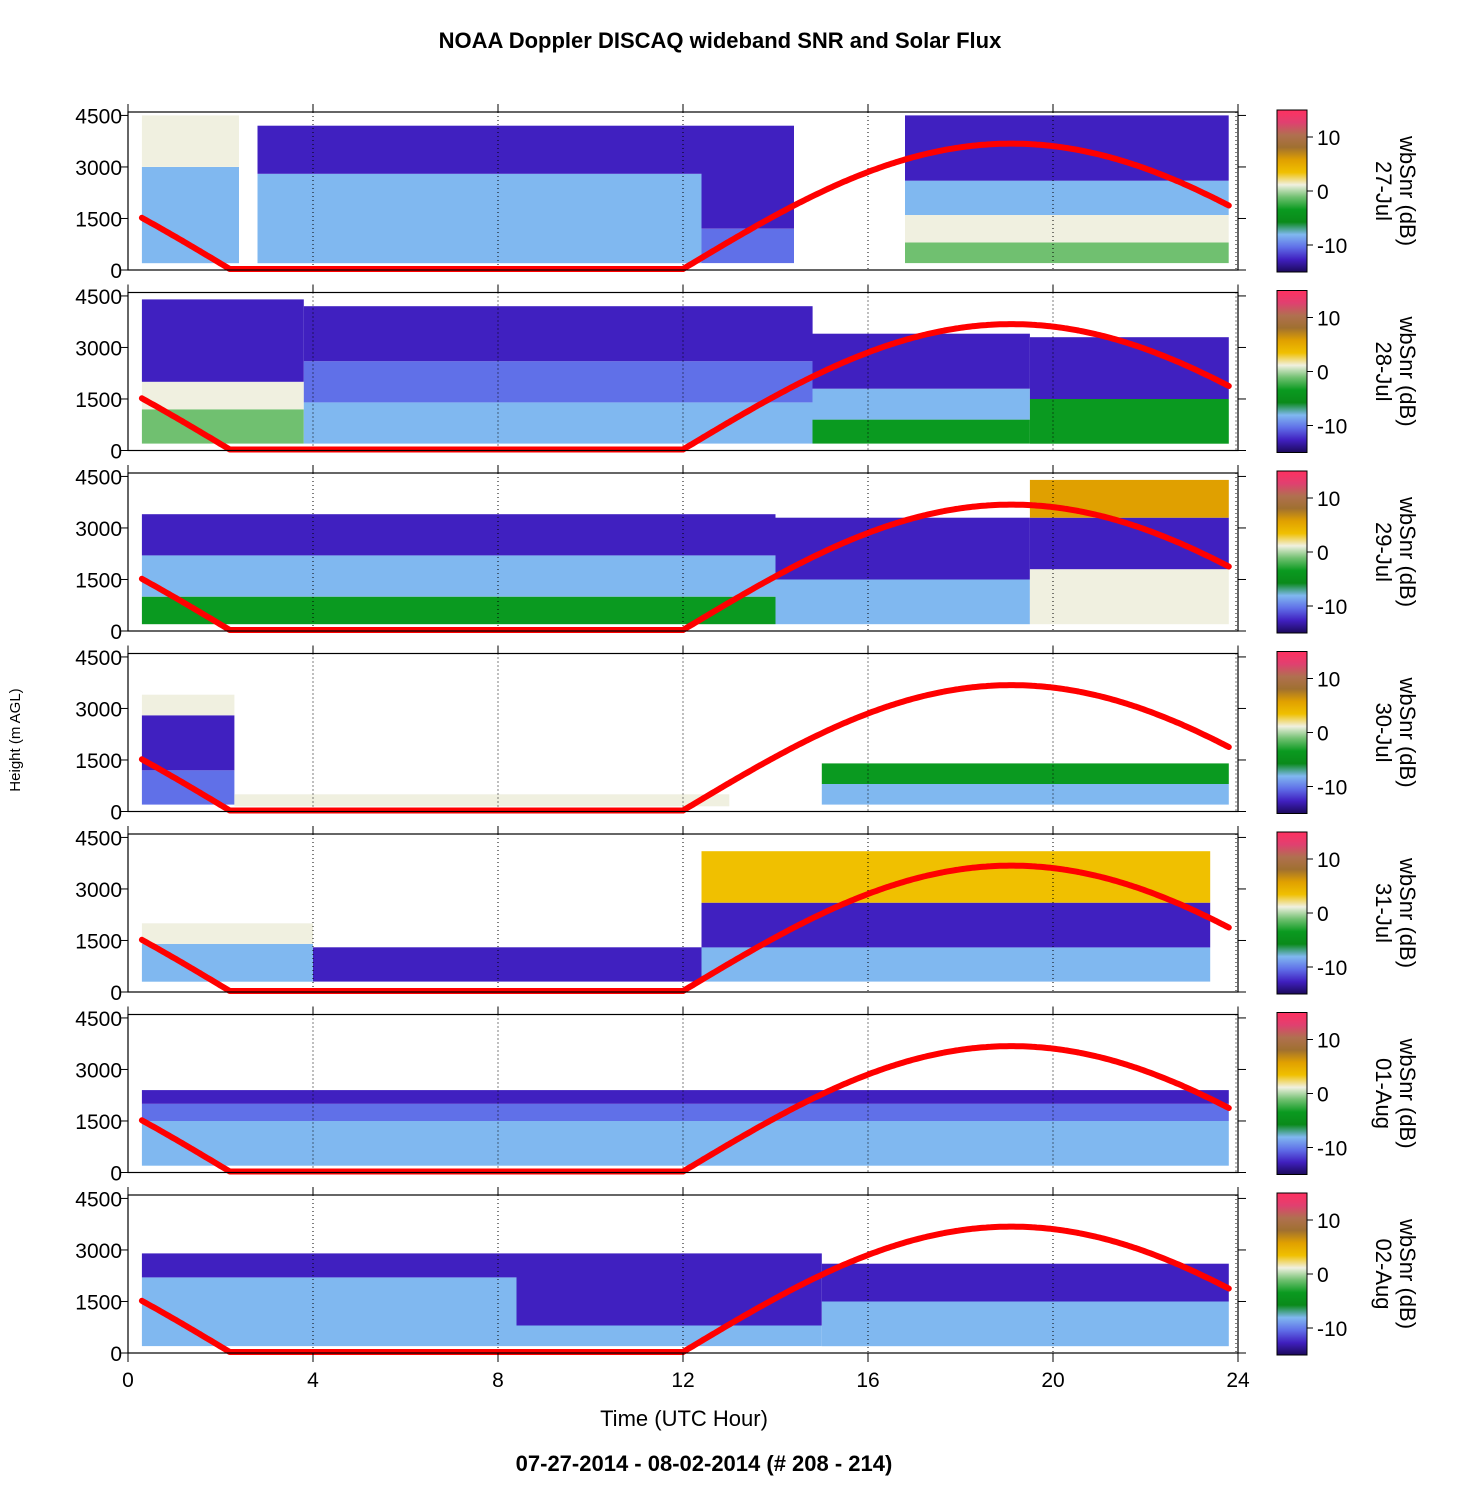 The image size is (1473, 1489). I want to click on panel-date-label: 28-Jul, so click(1383, 372).